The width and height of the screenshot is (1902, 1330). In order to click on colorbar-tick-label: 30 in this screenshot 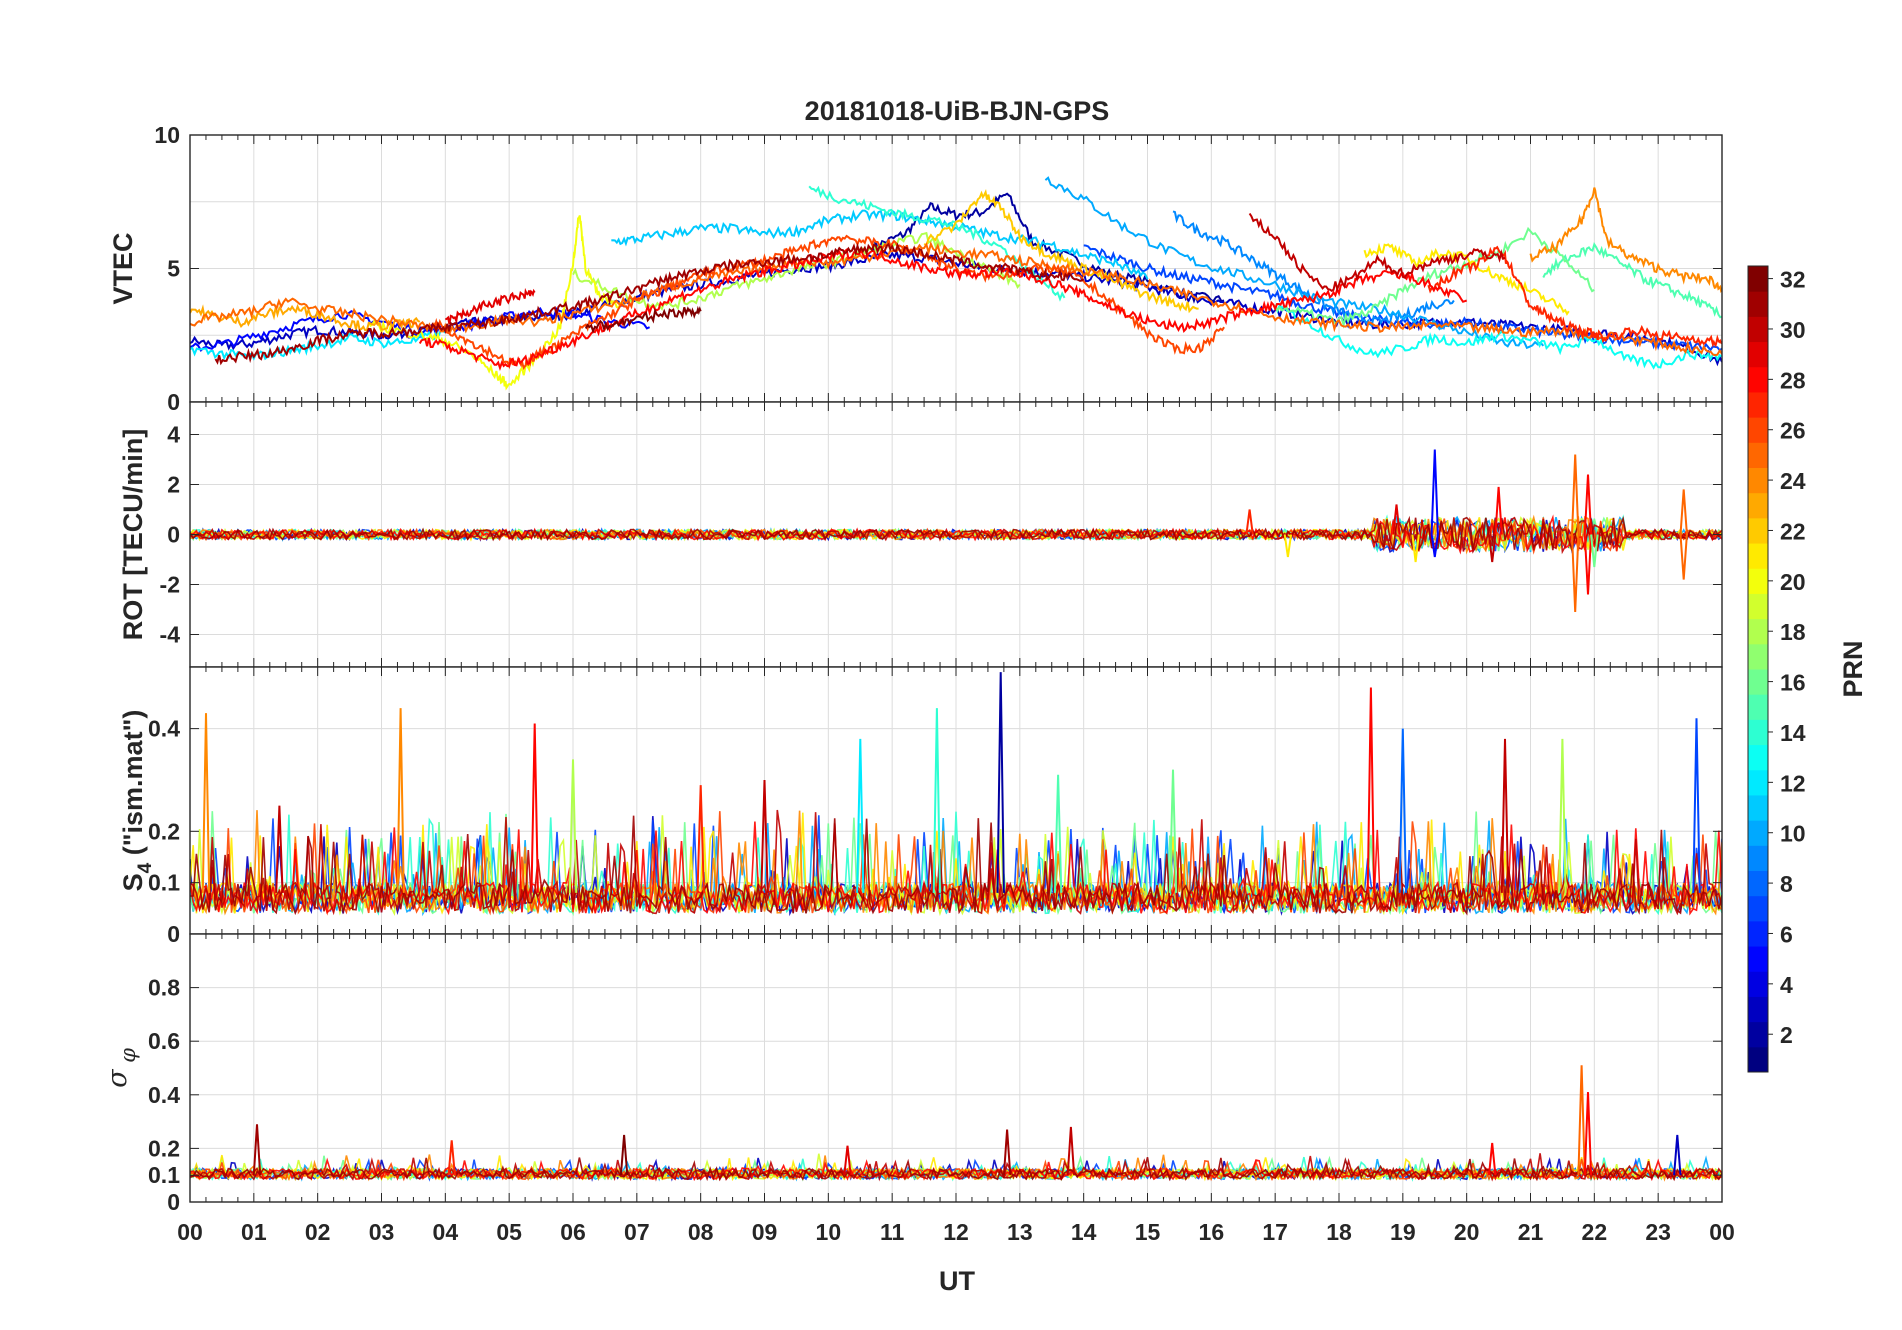, I will do `click(1793, 330)`.